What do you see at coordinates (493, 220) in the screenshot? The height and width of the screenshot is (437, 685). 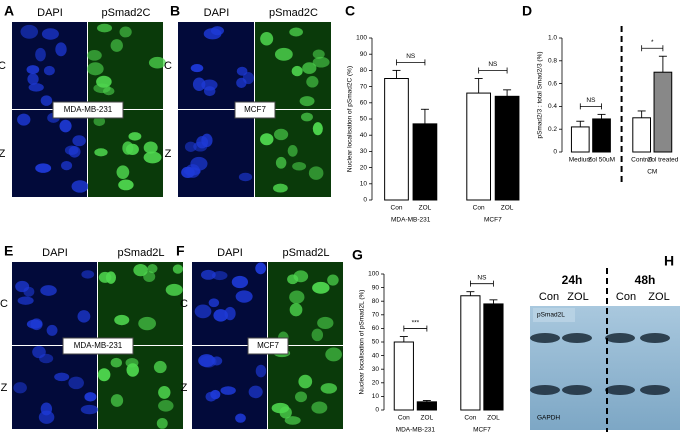 I see `group-label: MCF7` at bounding box center [493, 220].